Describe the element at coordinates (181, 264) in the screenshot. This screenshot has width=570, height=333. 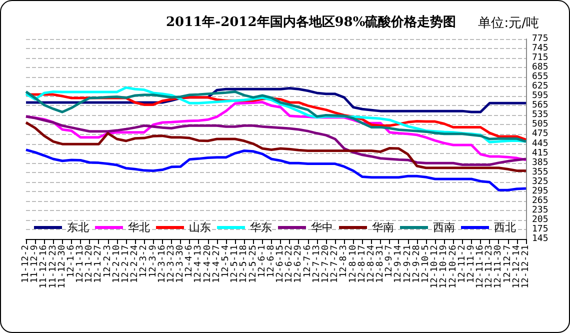
I see `x-tick-label: 12-3-30` at that location.